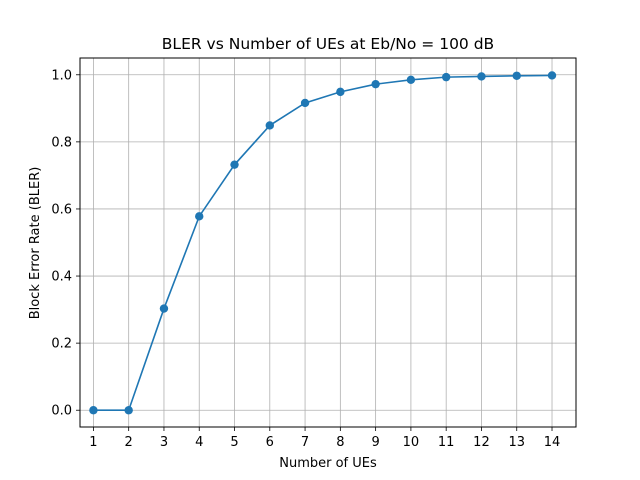 Image resolution: width=640 pixels, height=480 pixels. I want to click on x-tick-label: 5, so click(234, 442).